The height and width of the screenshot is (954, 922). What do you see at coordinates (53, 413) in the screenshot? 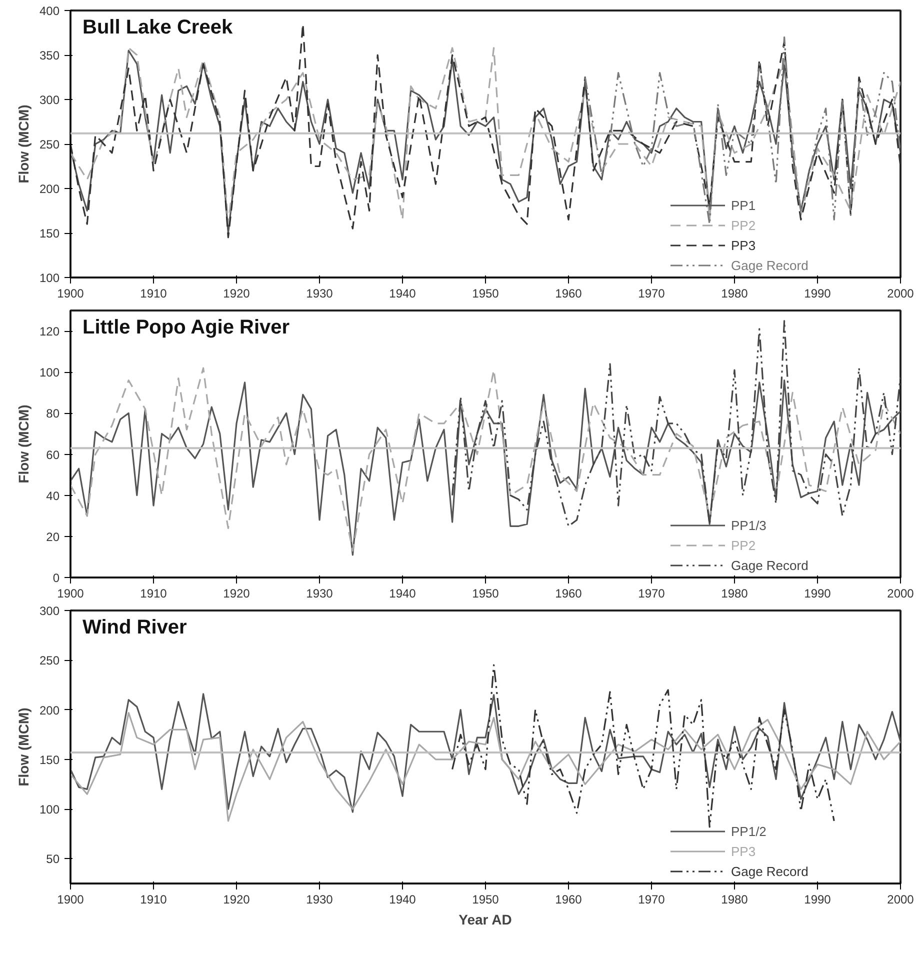
I see `y-tick-label: 80` at bounding box center [53, 413].